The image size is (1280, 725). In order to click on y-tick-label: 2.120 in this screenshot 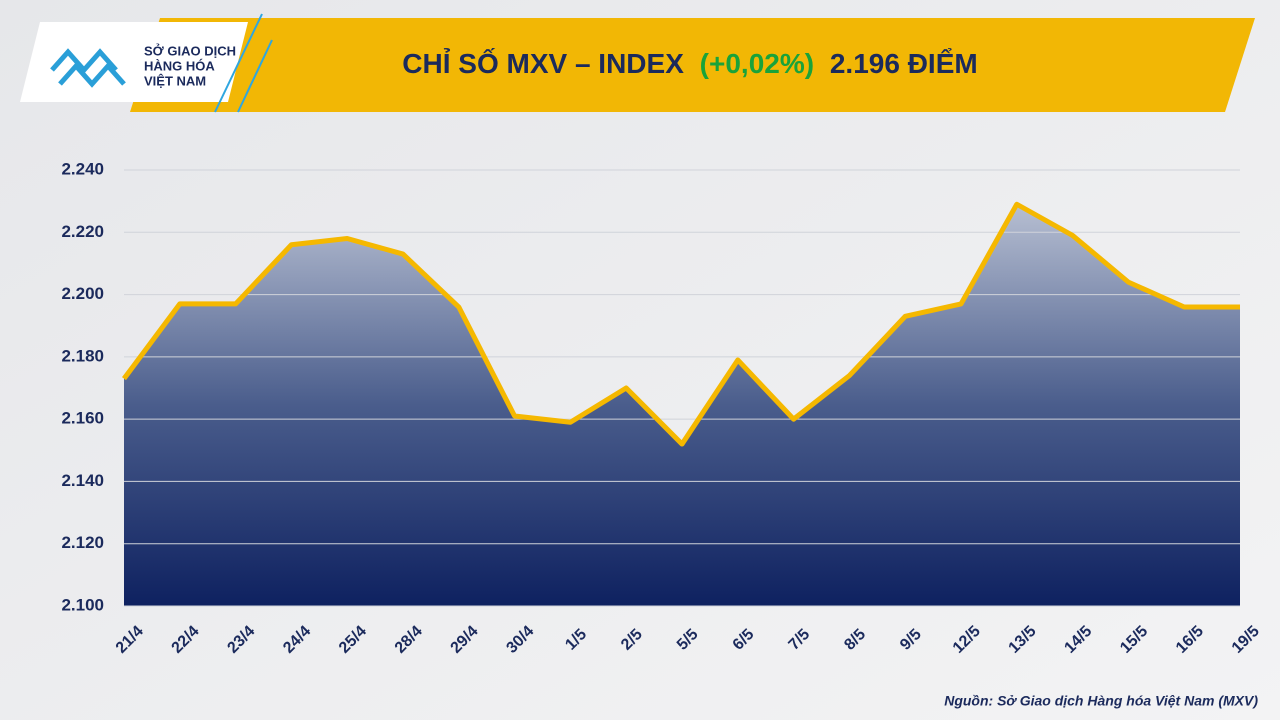, I will do `click(82, 542)`.